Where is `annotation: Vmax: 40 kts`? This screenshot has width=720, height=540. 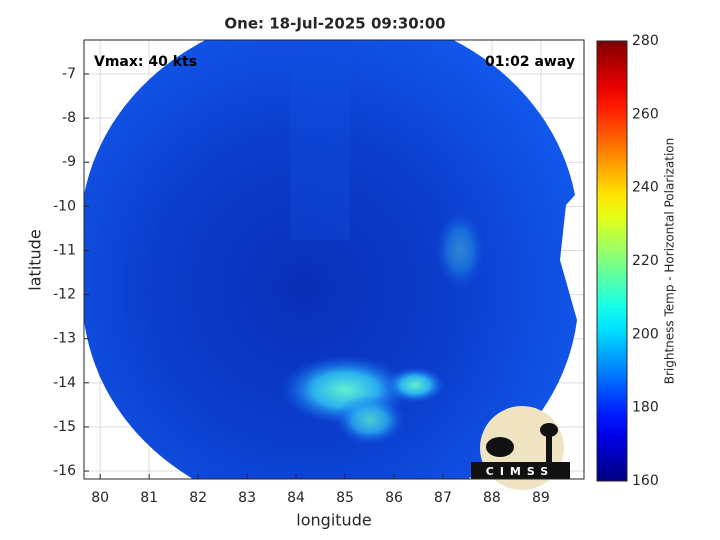
annotation: Vmax: 40 kts is located at coordinates (145, 62).